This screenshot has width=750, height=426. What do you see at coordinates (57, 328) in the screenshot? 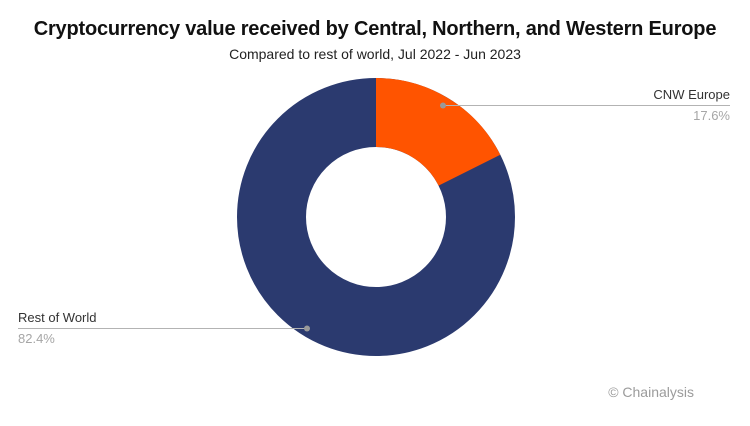
I see `callout-label-rest-of-world: Rest of World 82.4%` at bounding box center [57, 328].